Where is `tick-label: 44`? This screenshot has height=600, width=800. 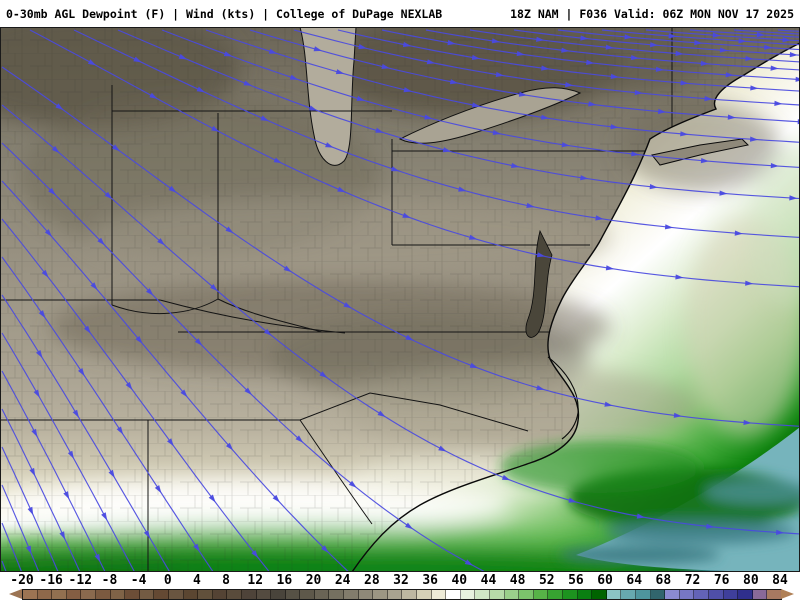 tick-label: 44 is located at coordinates (488, 580).